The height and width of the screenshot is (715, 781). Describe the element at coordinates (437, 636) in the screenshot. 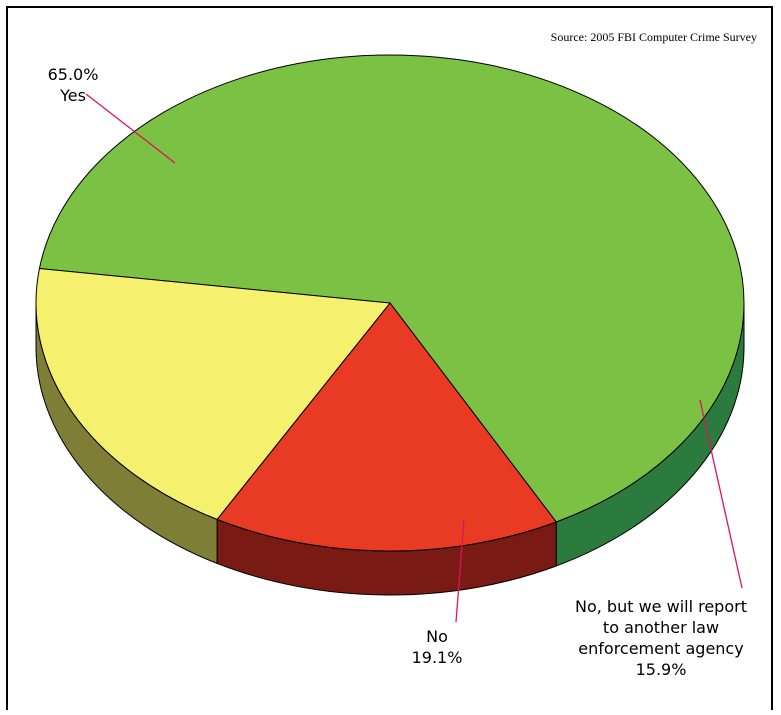

I see `label-no-text: No` at that location.